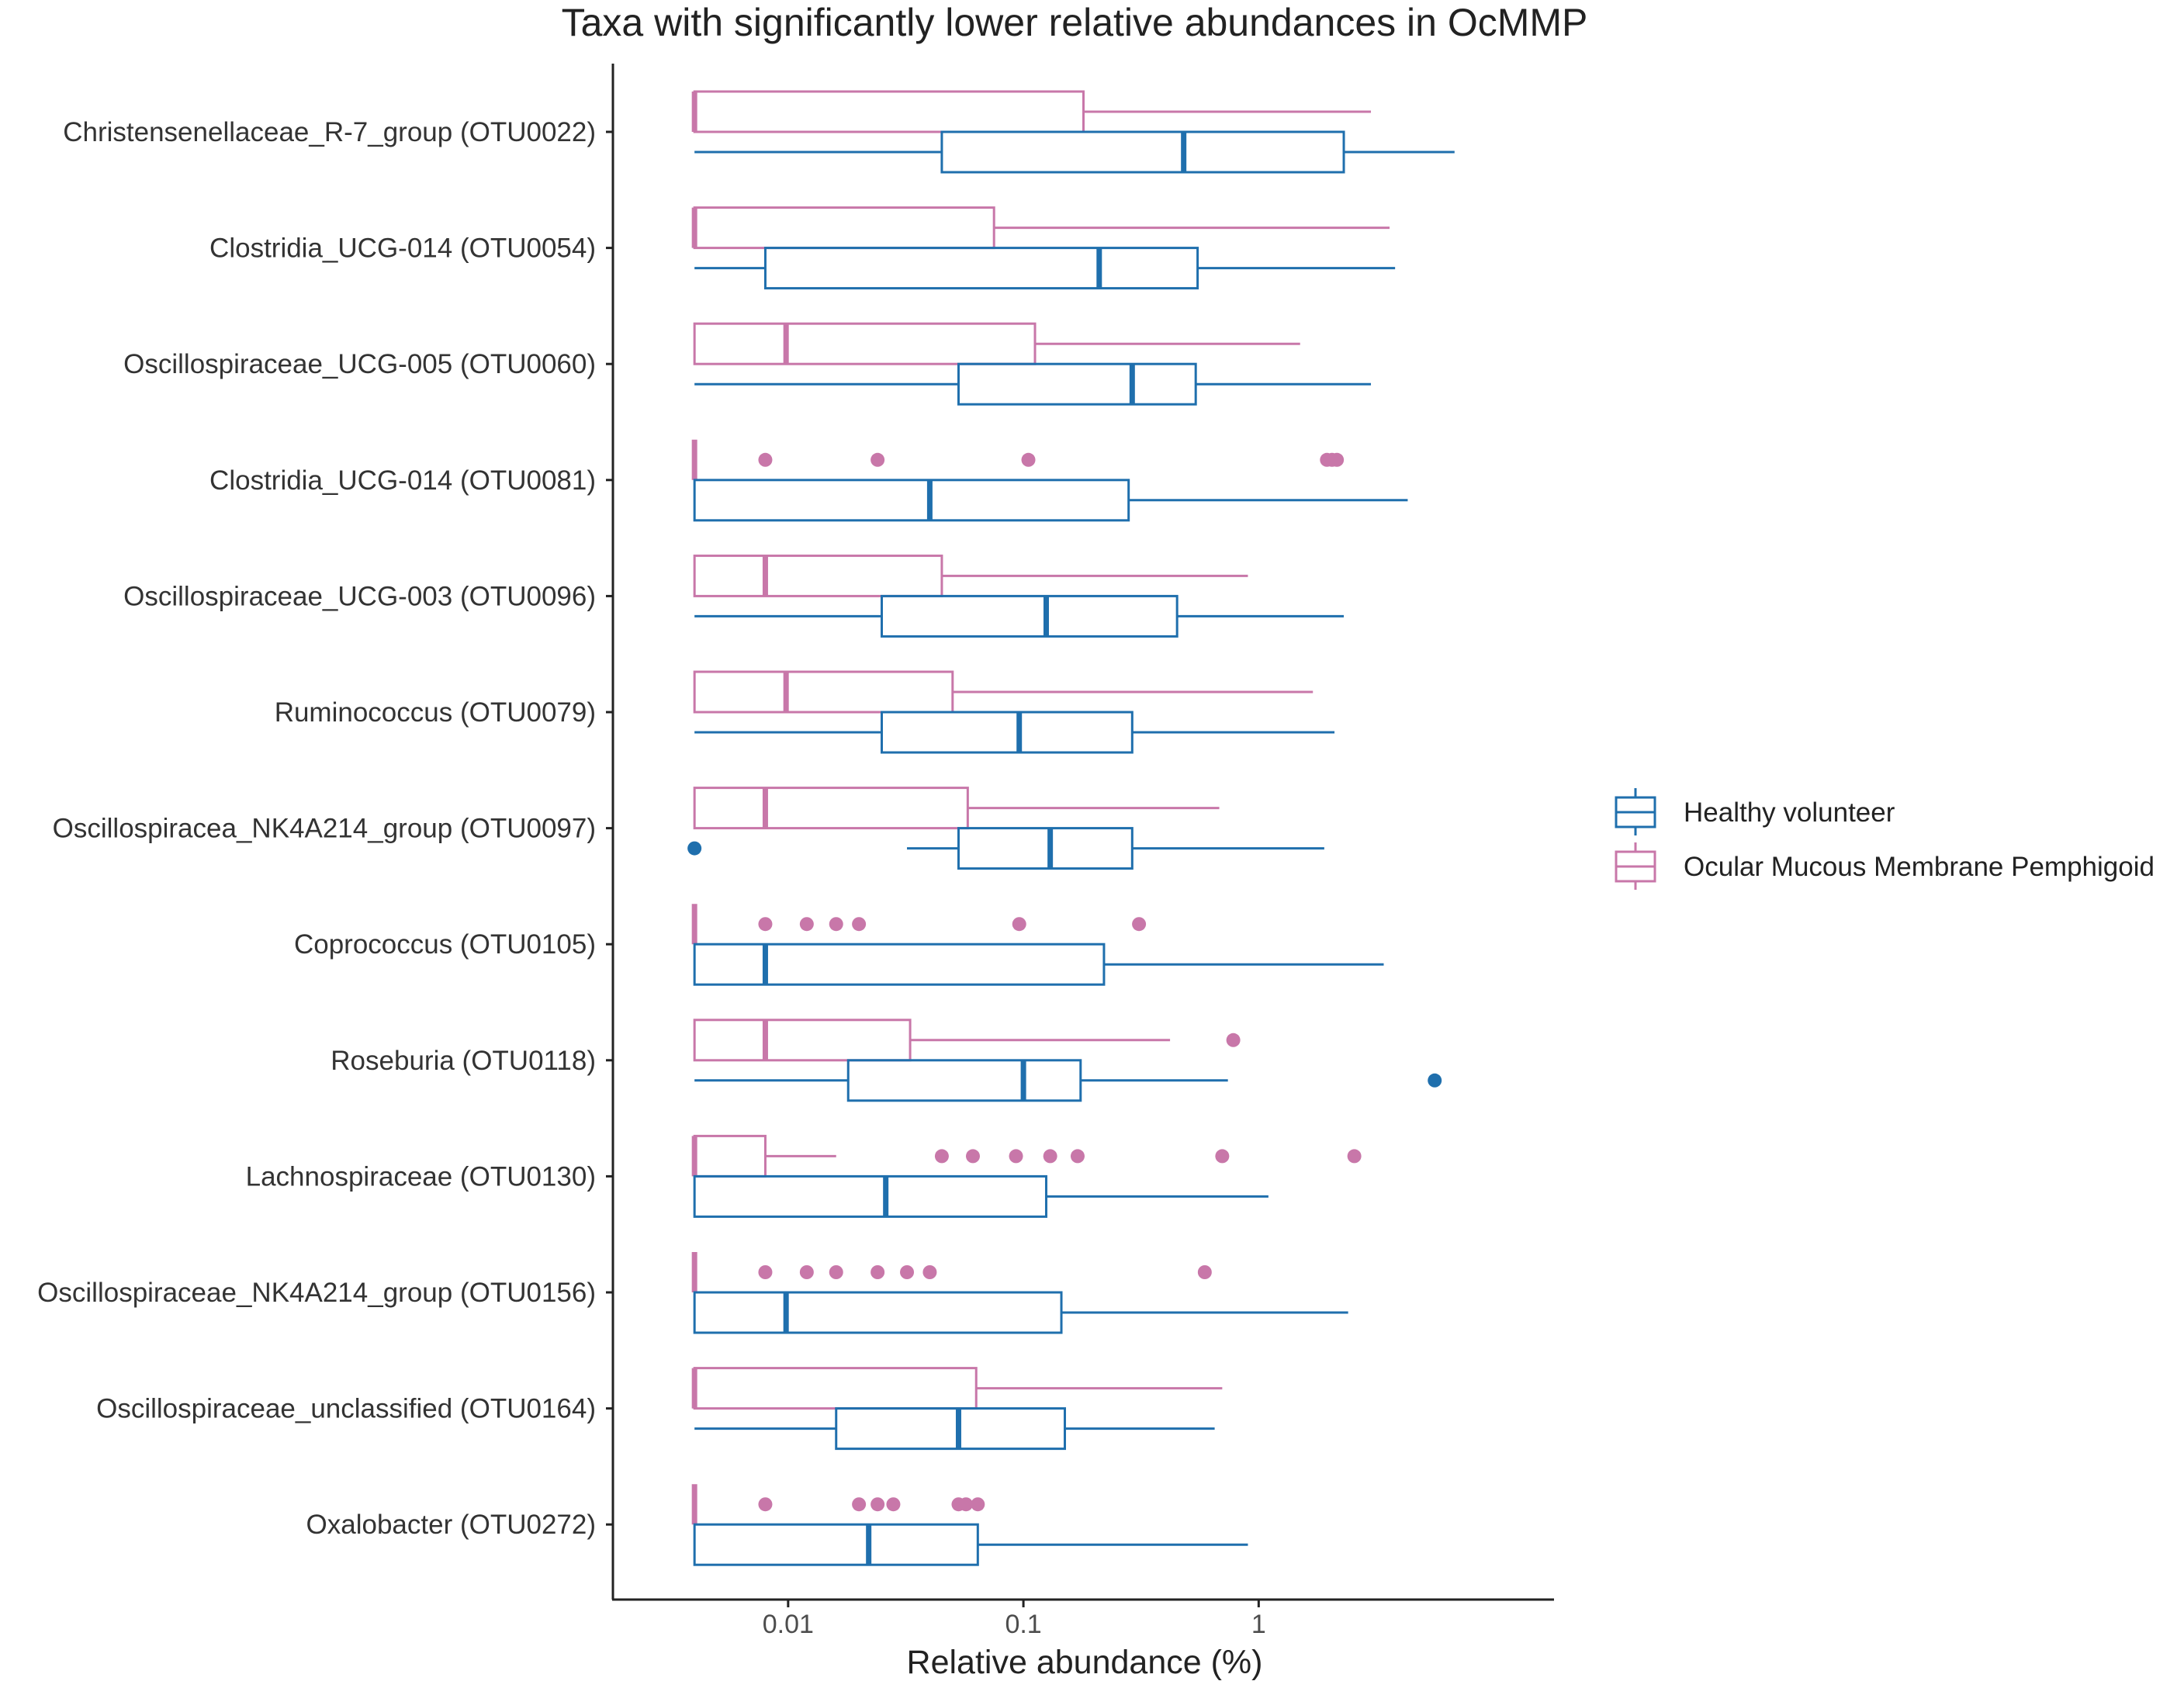  Describe the element at coordinates (1635, 811) in the screenshot. I see `legend-key-healthy-volunteer` at that location.